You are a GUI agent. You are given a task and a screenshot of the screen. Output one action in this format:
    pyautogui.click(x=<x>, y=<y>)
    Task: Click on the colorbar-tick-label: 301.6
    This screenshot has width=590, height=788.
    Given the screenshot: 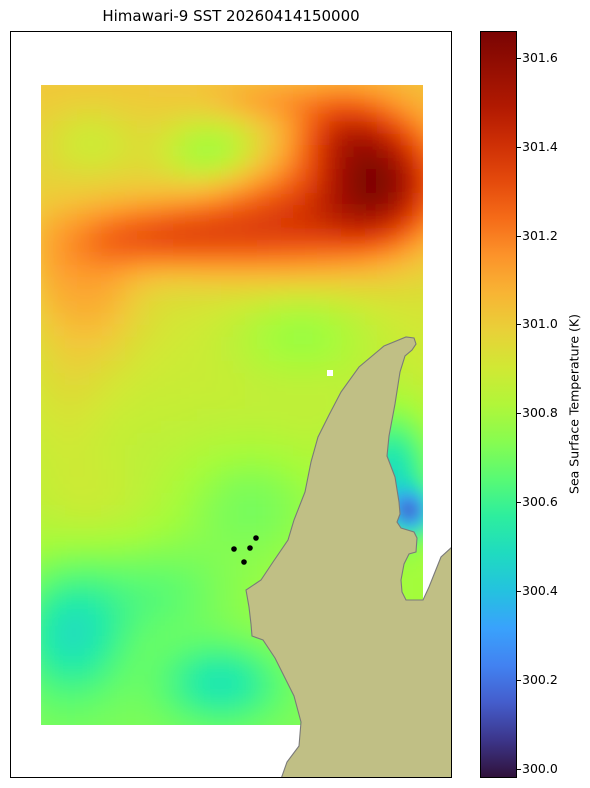 What is the action you would take?
    pyautogui.click(x=540, y=57)
    